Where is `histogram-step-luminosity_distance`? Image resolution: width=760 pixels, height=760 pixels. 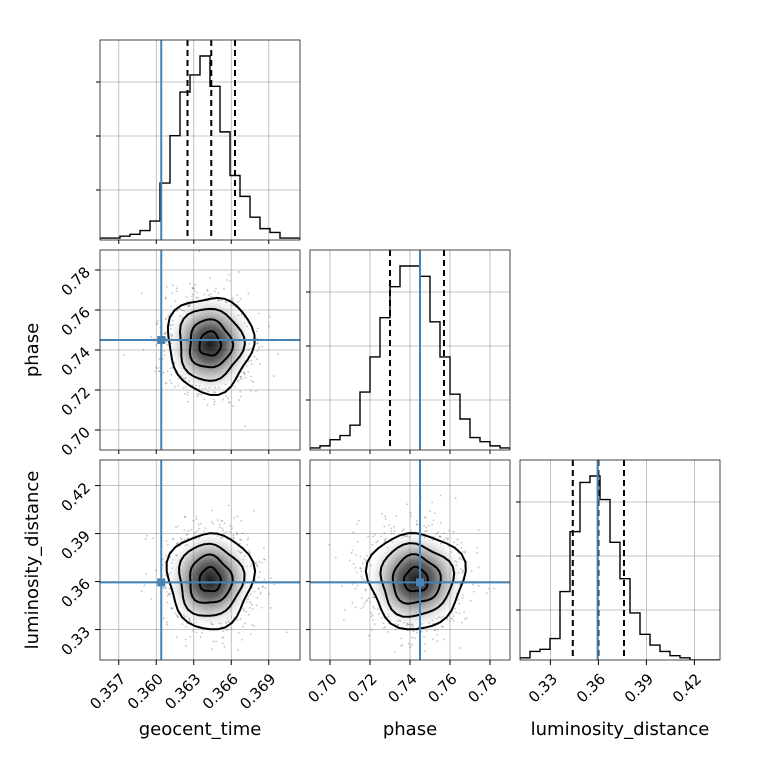
histogram-step-luminosity_distance is located at coordinates (620, 567).